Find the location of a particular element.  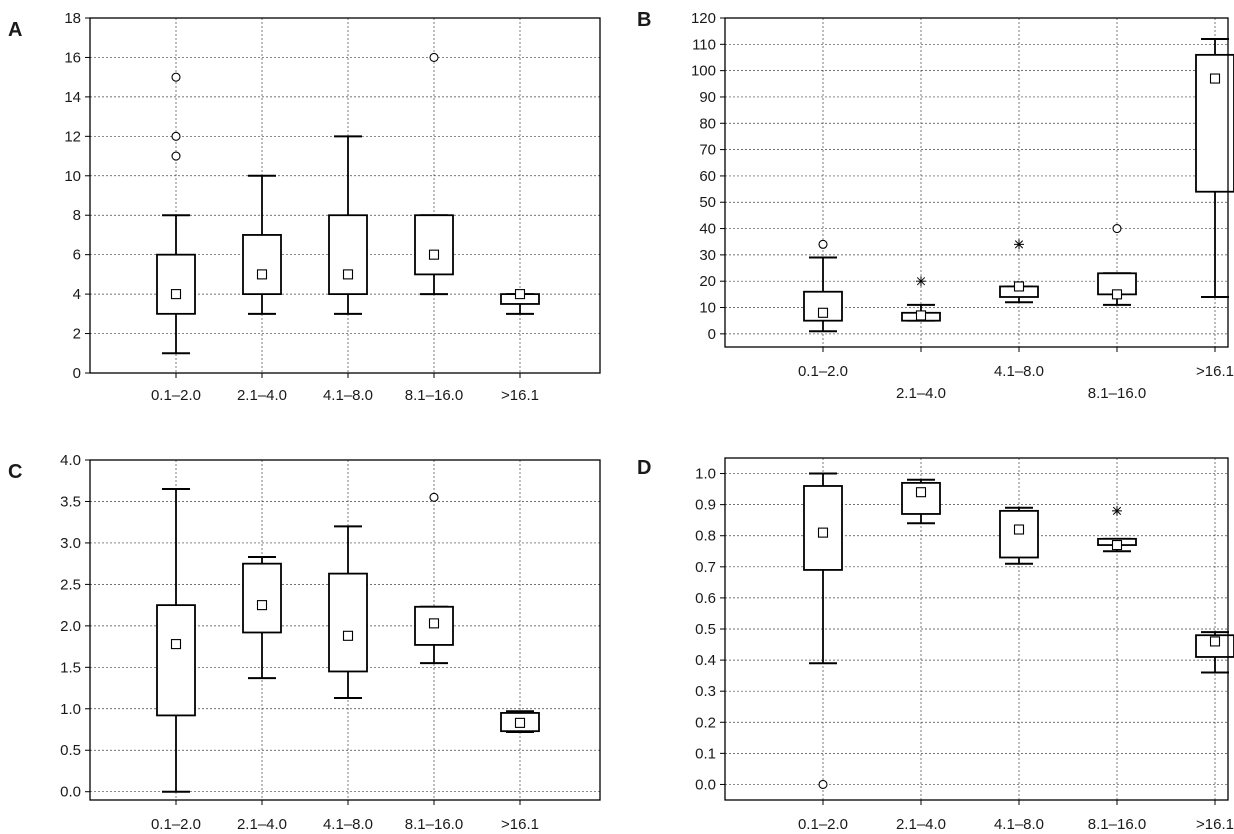

y-tick-label: 0.3 is located at coordinates (705, 691).